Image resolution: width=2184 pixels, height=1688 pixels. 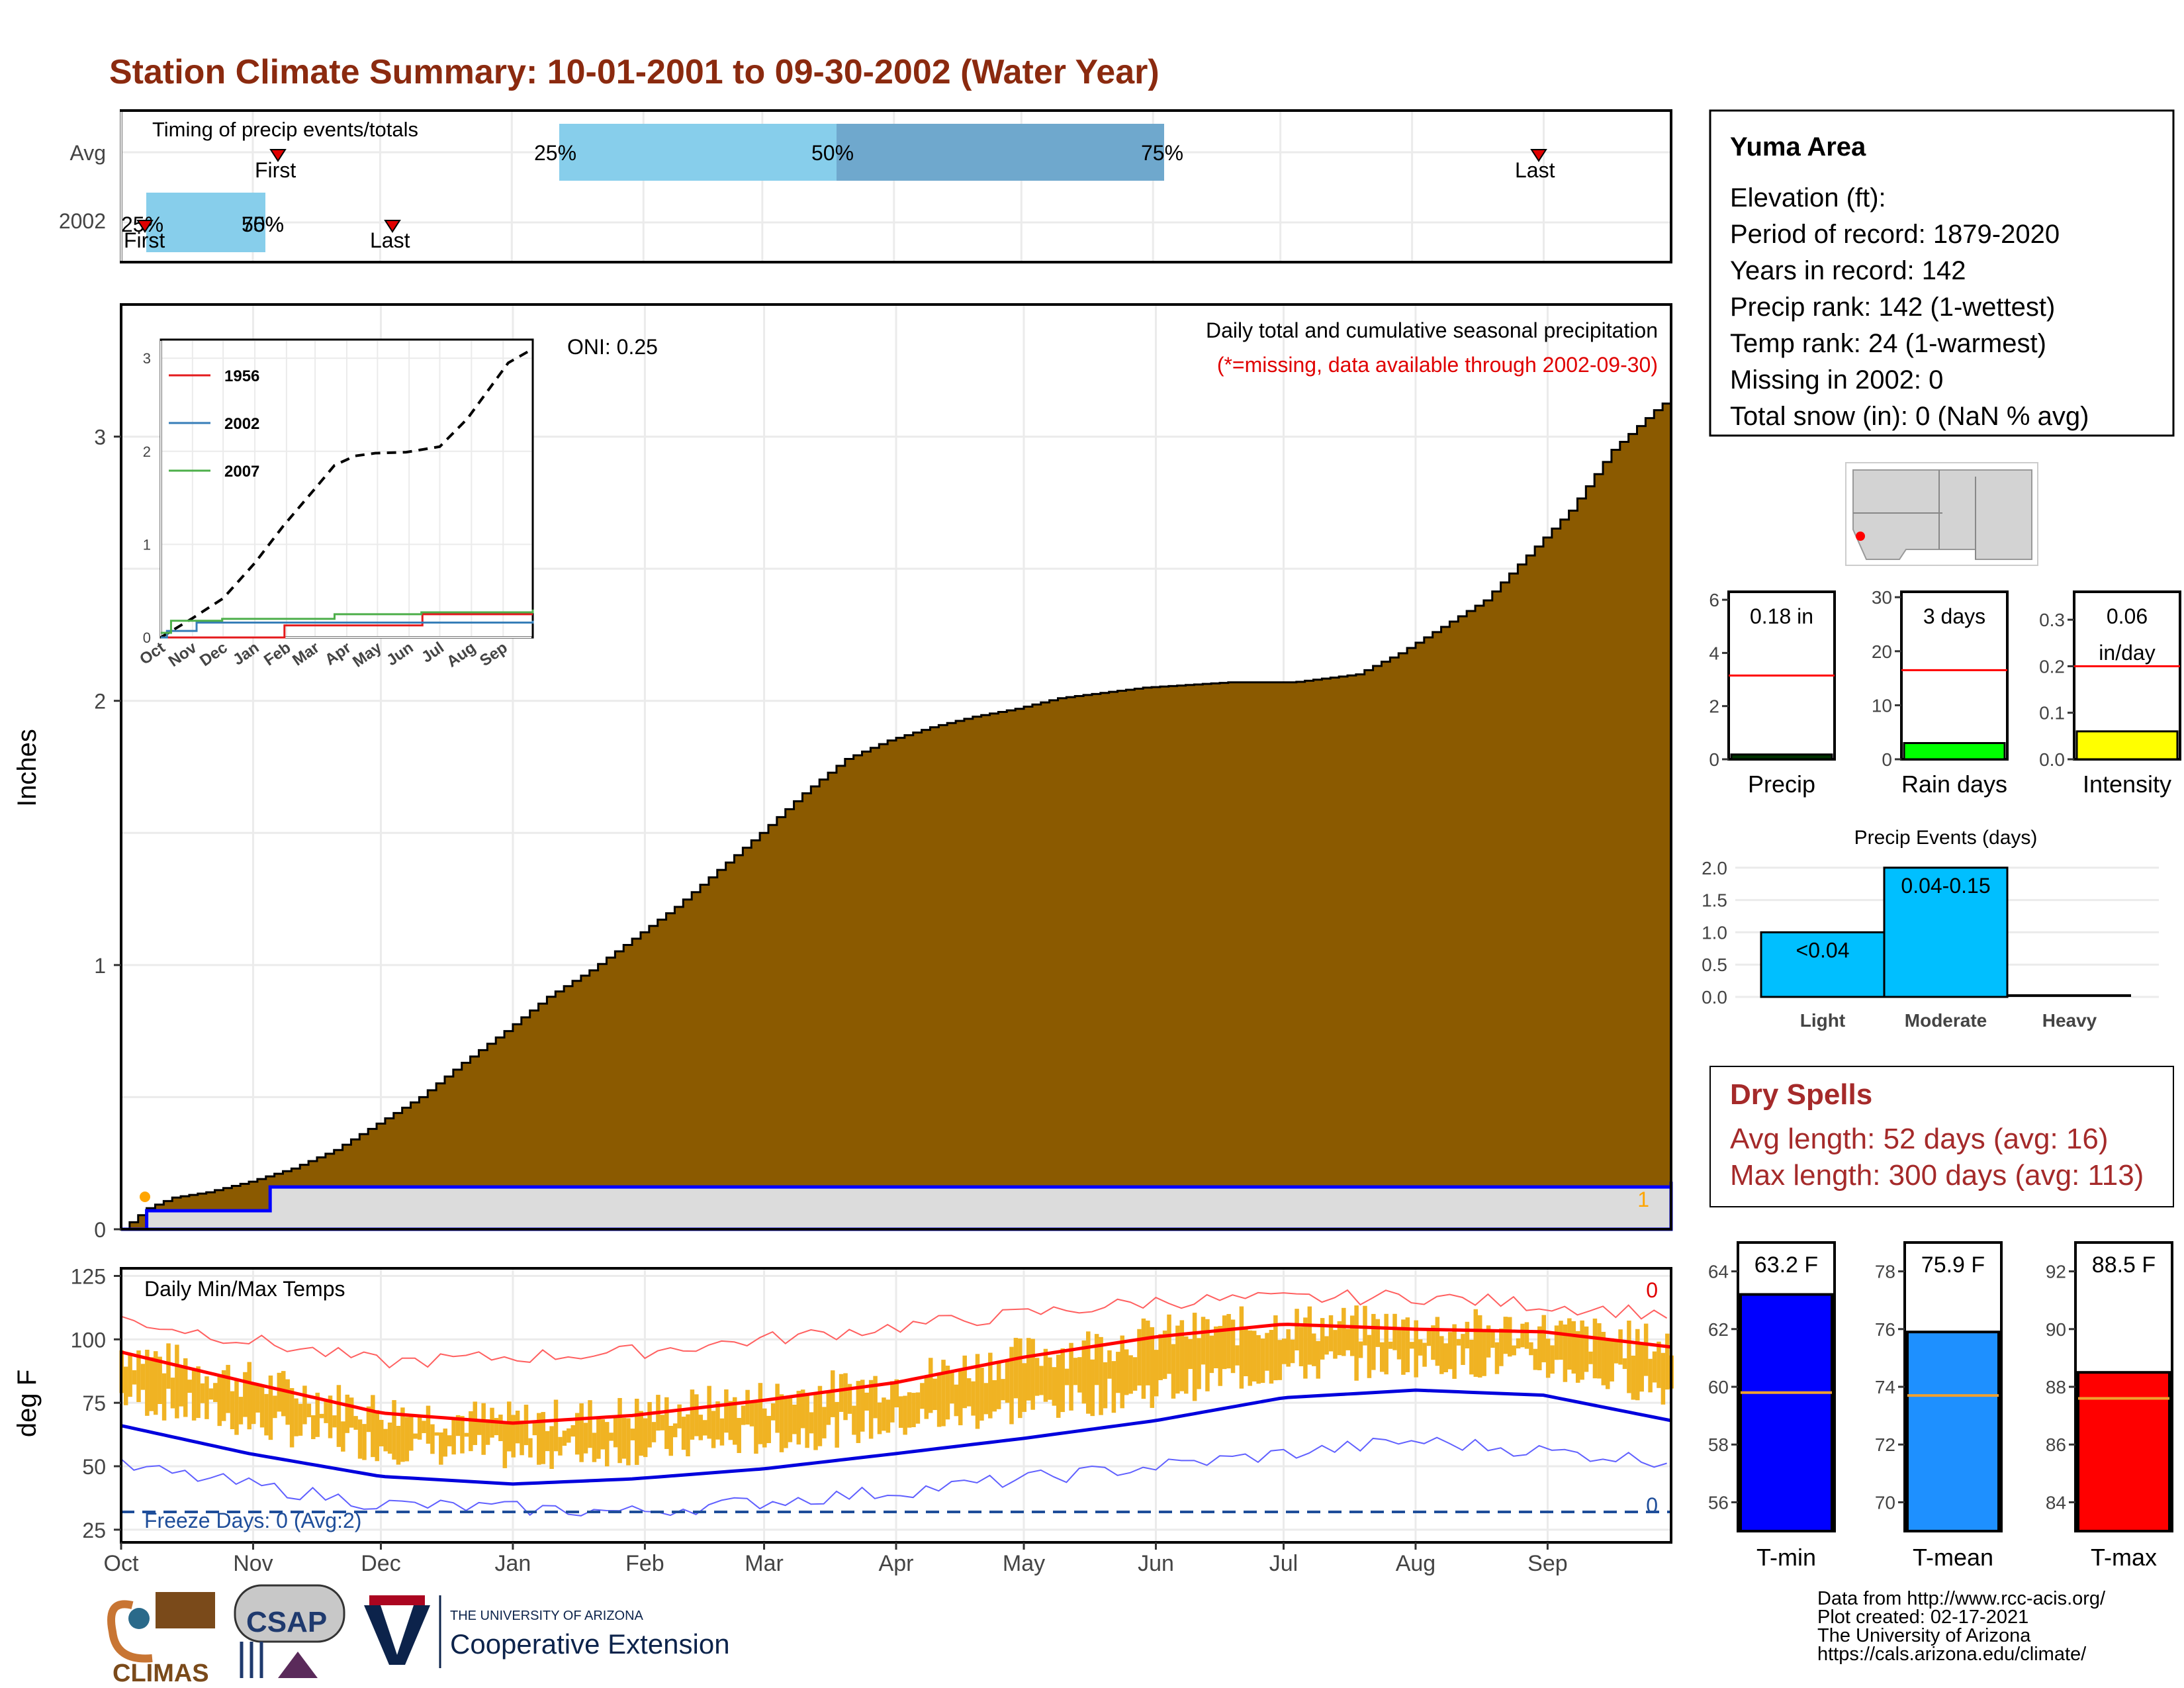 What do you see at coordinates (1909, 416) in the screenshot?
I see `station-line-7: Total snow (in): 0 (NaN % avg)` at bounding box center [1909, 416].